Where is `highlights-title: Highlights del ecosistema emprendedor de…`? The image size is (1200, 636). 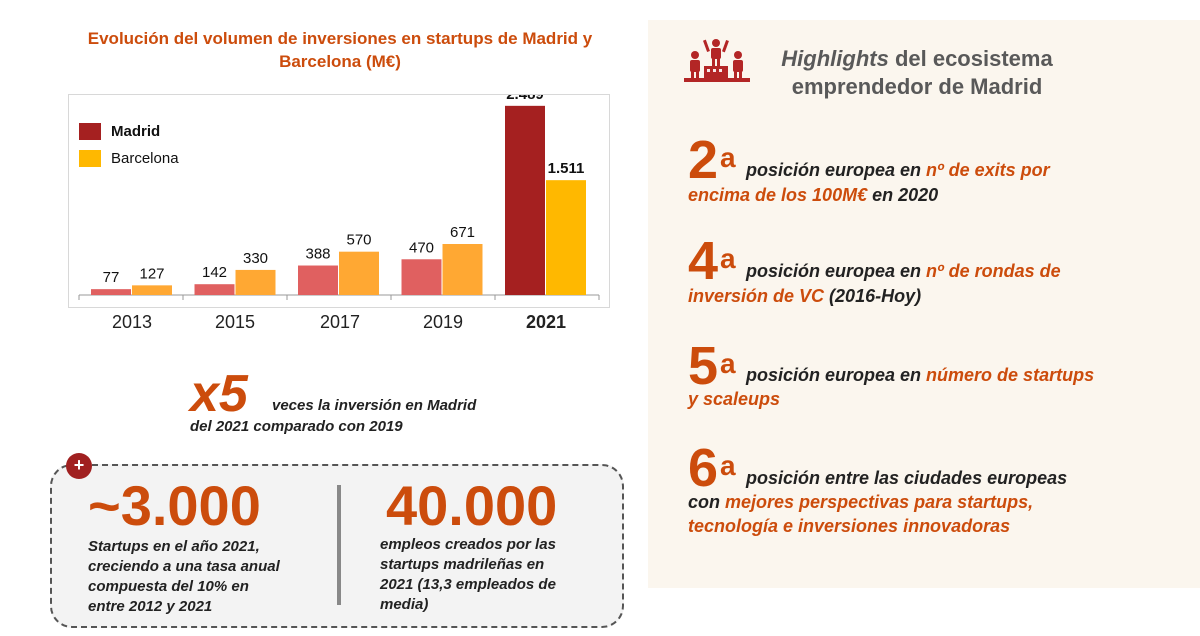
highlights-title: Highlights del ecosistema emprendedor de… is located at coordinates (917, 73).